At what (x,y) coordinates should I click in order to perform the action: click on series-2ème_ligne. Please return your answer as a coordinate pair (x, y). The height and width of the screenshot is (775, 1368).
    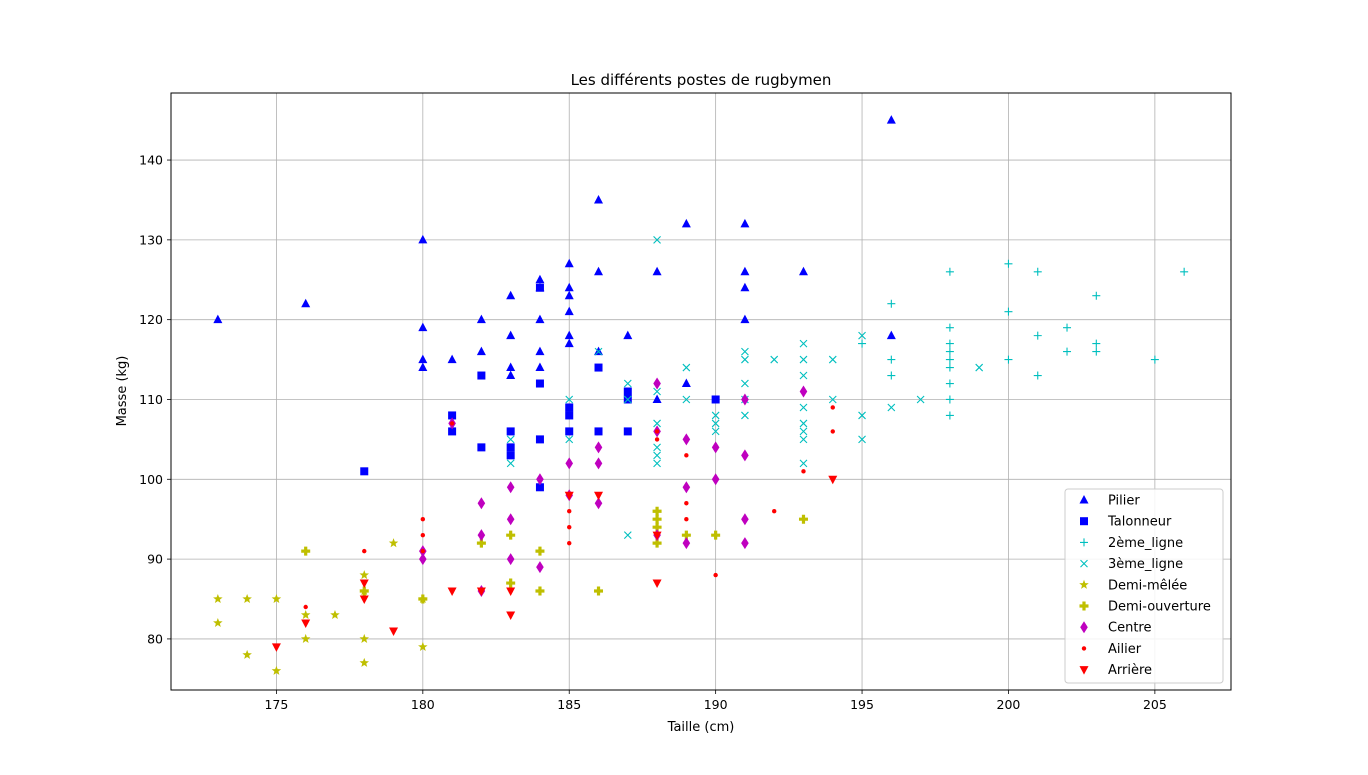
    Looking at the image, I should click on (1023, 339).